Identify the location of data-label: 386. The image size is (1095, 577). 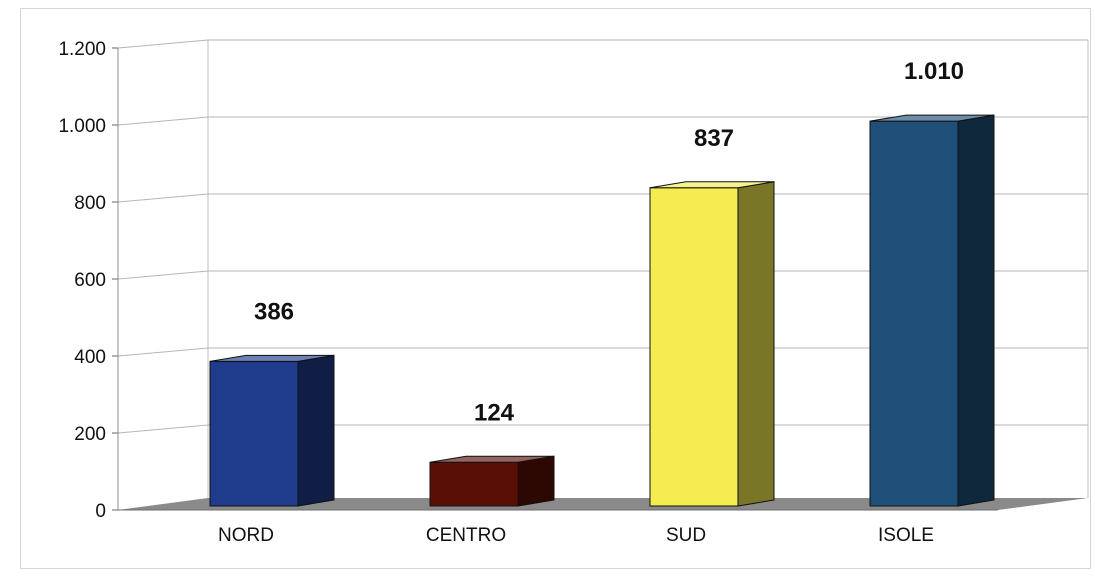
(274, 311).